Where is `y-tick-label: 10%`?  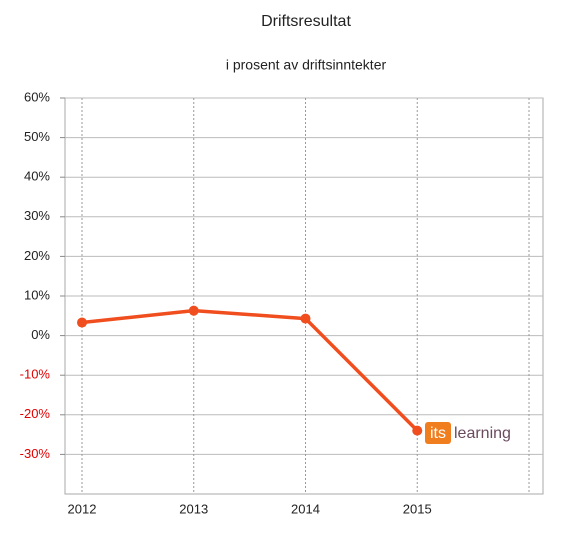 y-tick-label: 10% is located at coordinates (37, 294).